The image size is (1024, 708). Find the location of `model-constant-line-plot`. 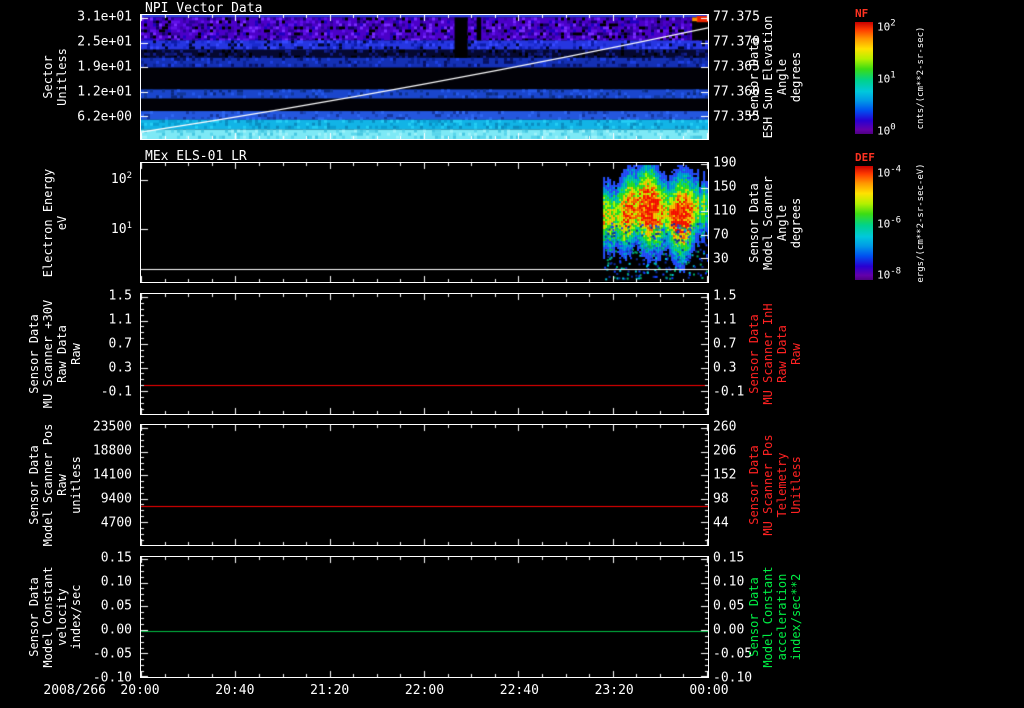

model-constant-line-plot is located at coordinates (424, 617).